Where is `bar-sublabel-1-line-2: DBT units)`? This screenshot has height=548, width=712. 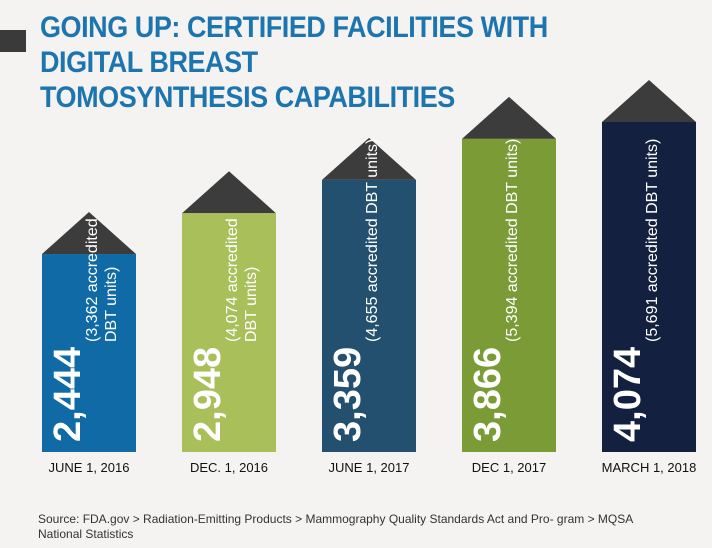
bar-sublabel-1-line-2: DBT units) is located at coordinates (111, 304).